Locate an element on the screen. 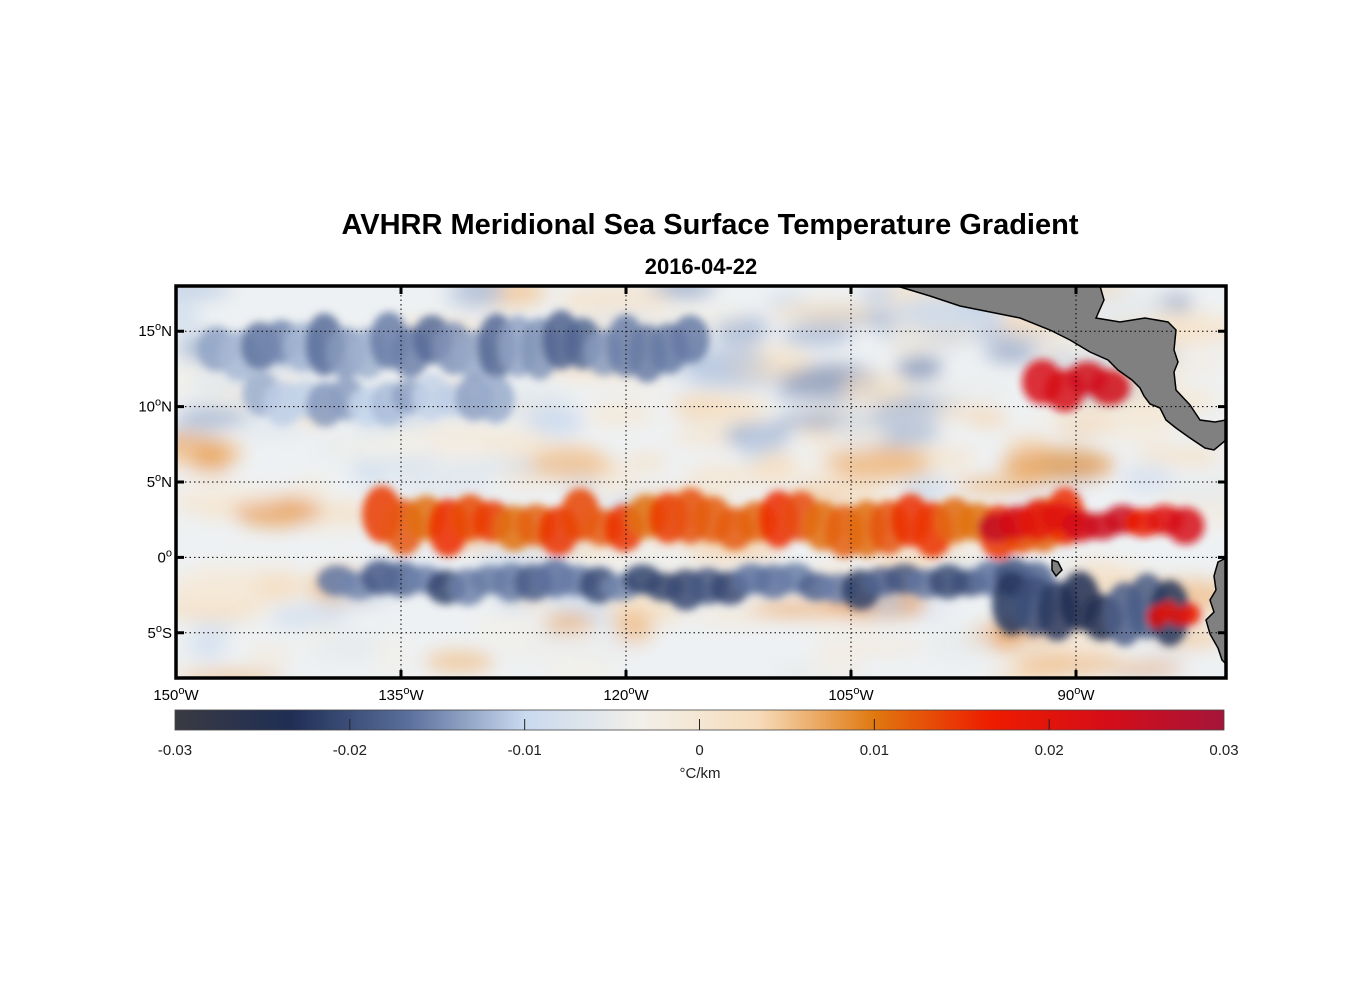 This screenshot has width=1356, height=1000. colorbar-ticks: -0.03 -0.02 -0.01 0 0.01 0.02 0.03 is located at coordinates (698, 739).